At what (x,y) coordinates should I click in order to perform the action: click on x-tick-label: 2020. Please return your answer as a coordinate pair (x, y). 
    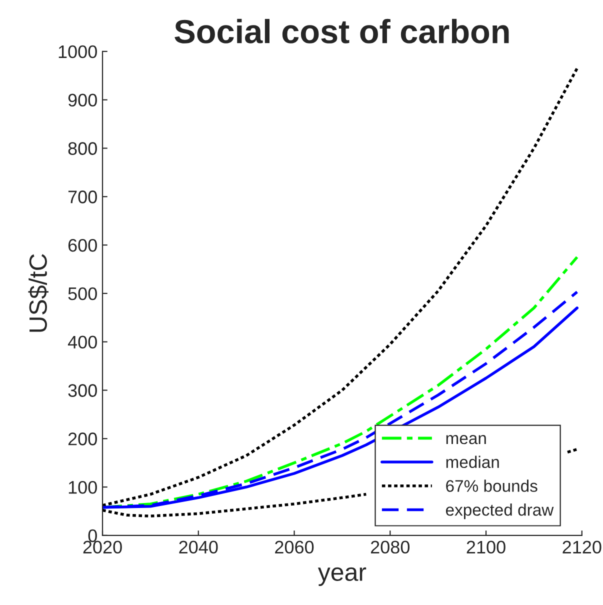
    Looking at the image, I should click on (102, 547).